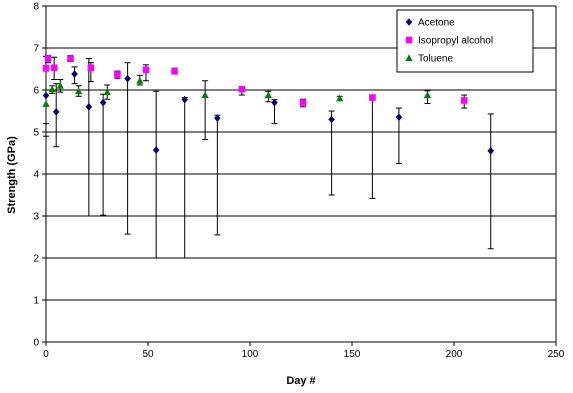 This screenshot has height=393, width=573. Describe the element at coordinates (36, 301) in the screenshot. I see `y-tick-label: 1` at that location.